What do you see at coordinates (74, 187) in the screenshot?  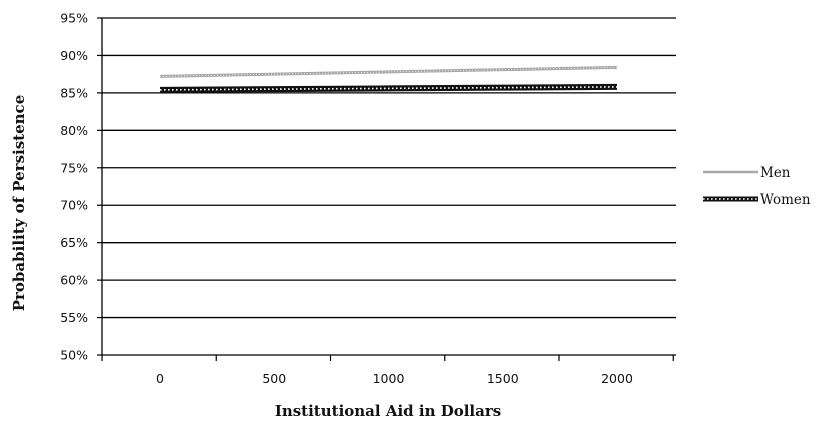 I see `y-tick-labels: 50% 55% 60% 65% 70% 75% 80% 85% 90% 95%` at bounding box center [74, 187].